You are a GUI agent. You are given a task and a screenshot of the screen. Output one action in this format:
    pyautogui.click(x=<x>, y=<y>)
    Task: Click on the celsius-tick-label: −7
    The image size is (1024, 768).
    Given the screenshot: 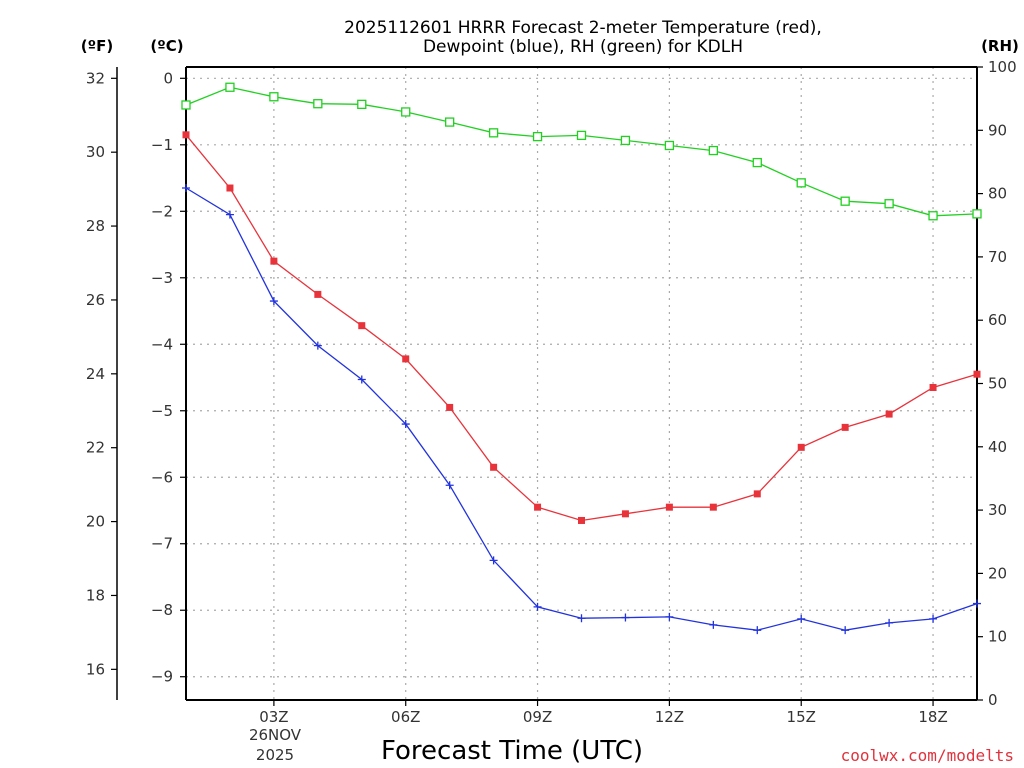 What is the action you would take?
    pyautogui.click(x=162, y=544)
    